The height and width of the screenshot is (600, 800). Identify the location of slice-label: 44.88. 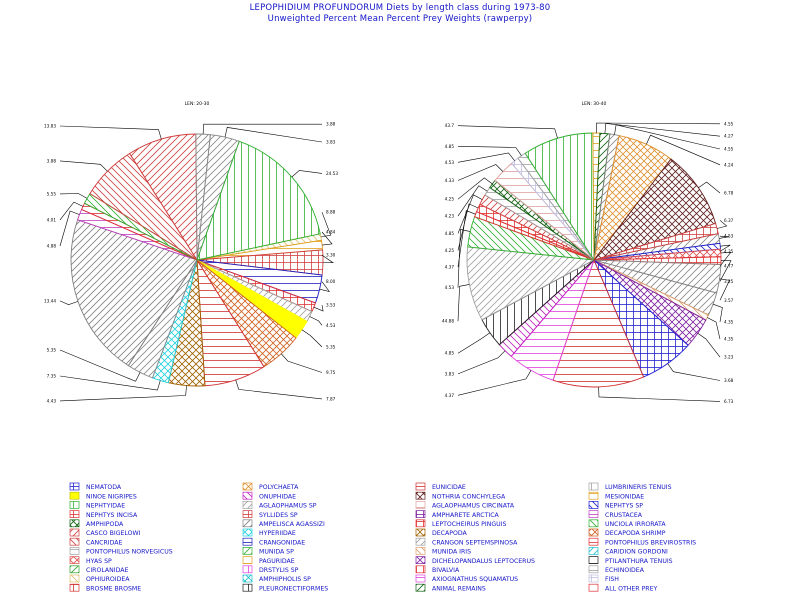
(448, 321).